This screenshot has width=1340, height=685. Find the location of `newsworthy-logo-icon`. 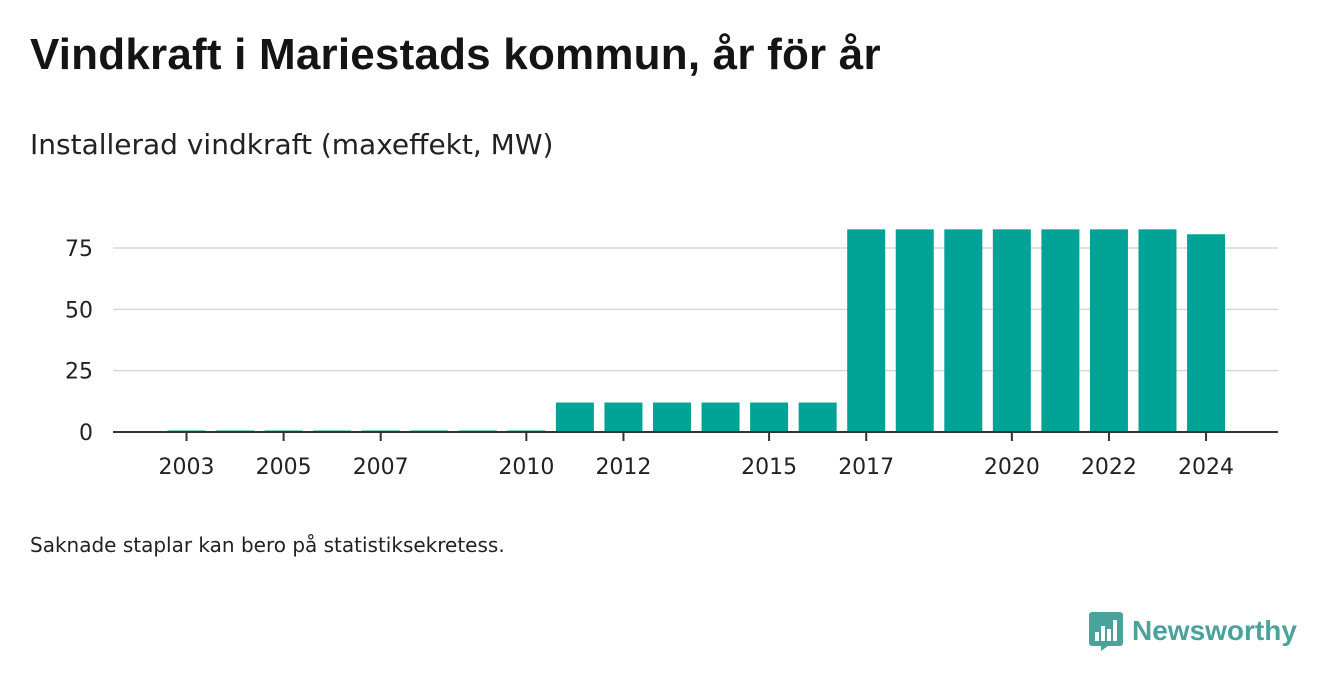

newsworthy-logo-icon is located at coordinates (1106, 631).